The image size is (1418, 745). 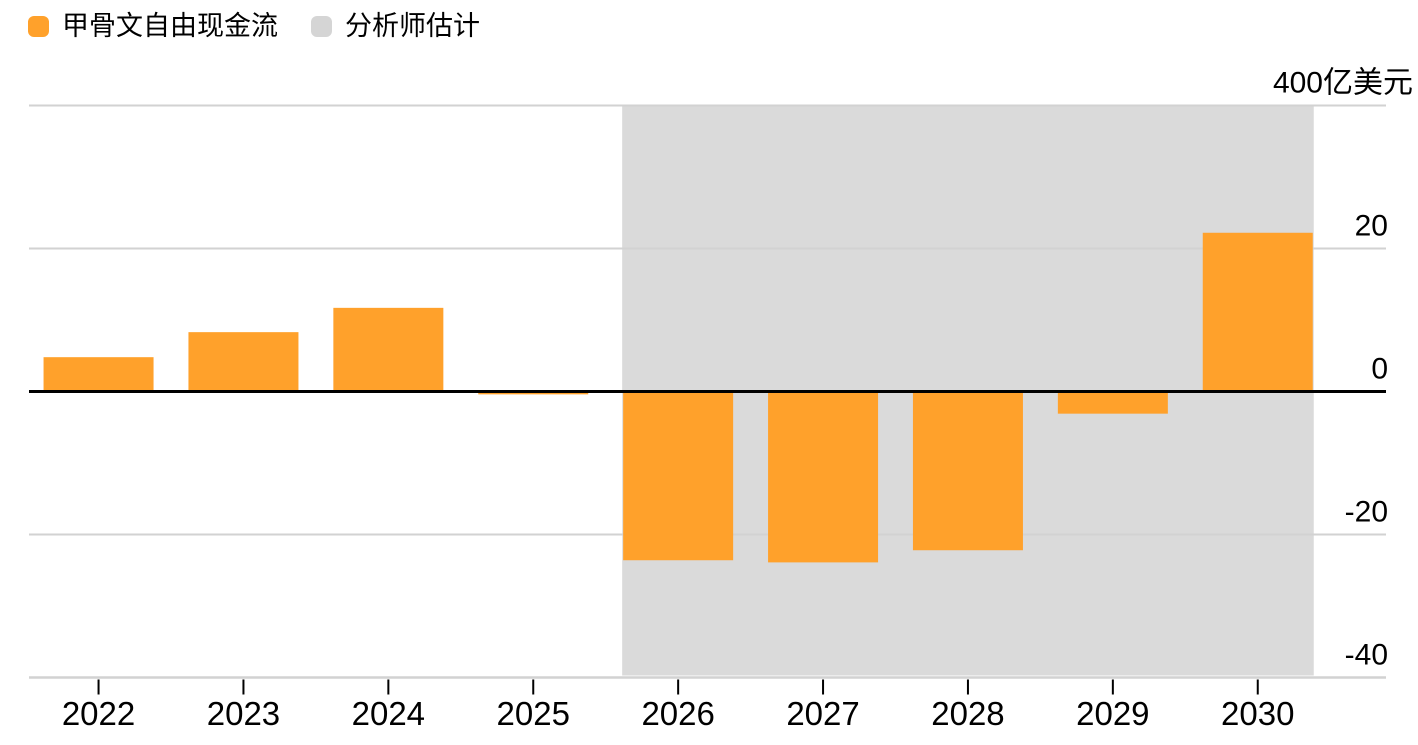 I want to click on chart-legend: 甲骨文自由现金流 分析师估计, so click(x=254, y=26).